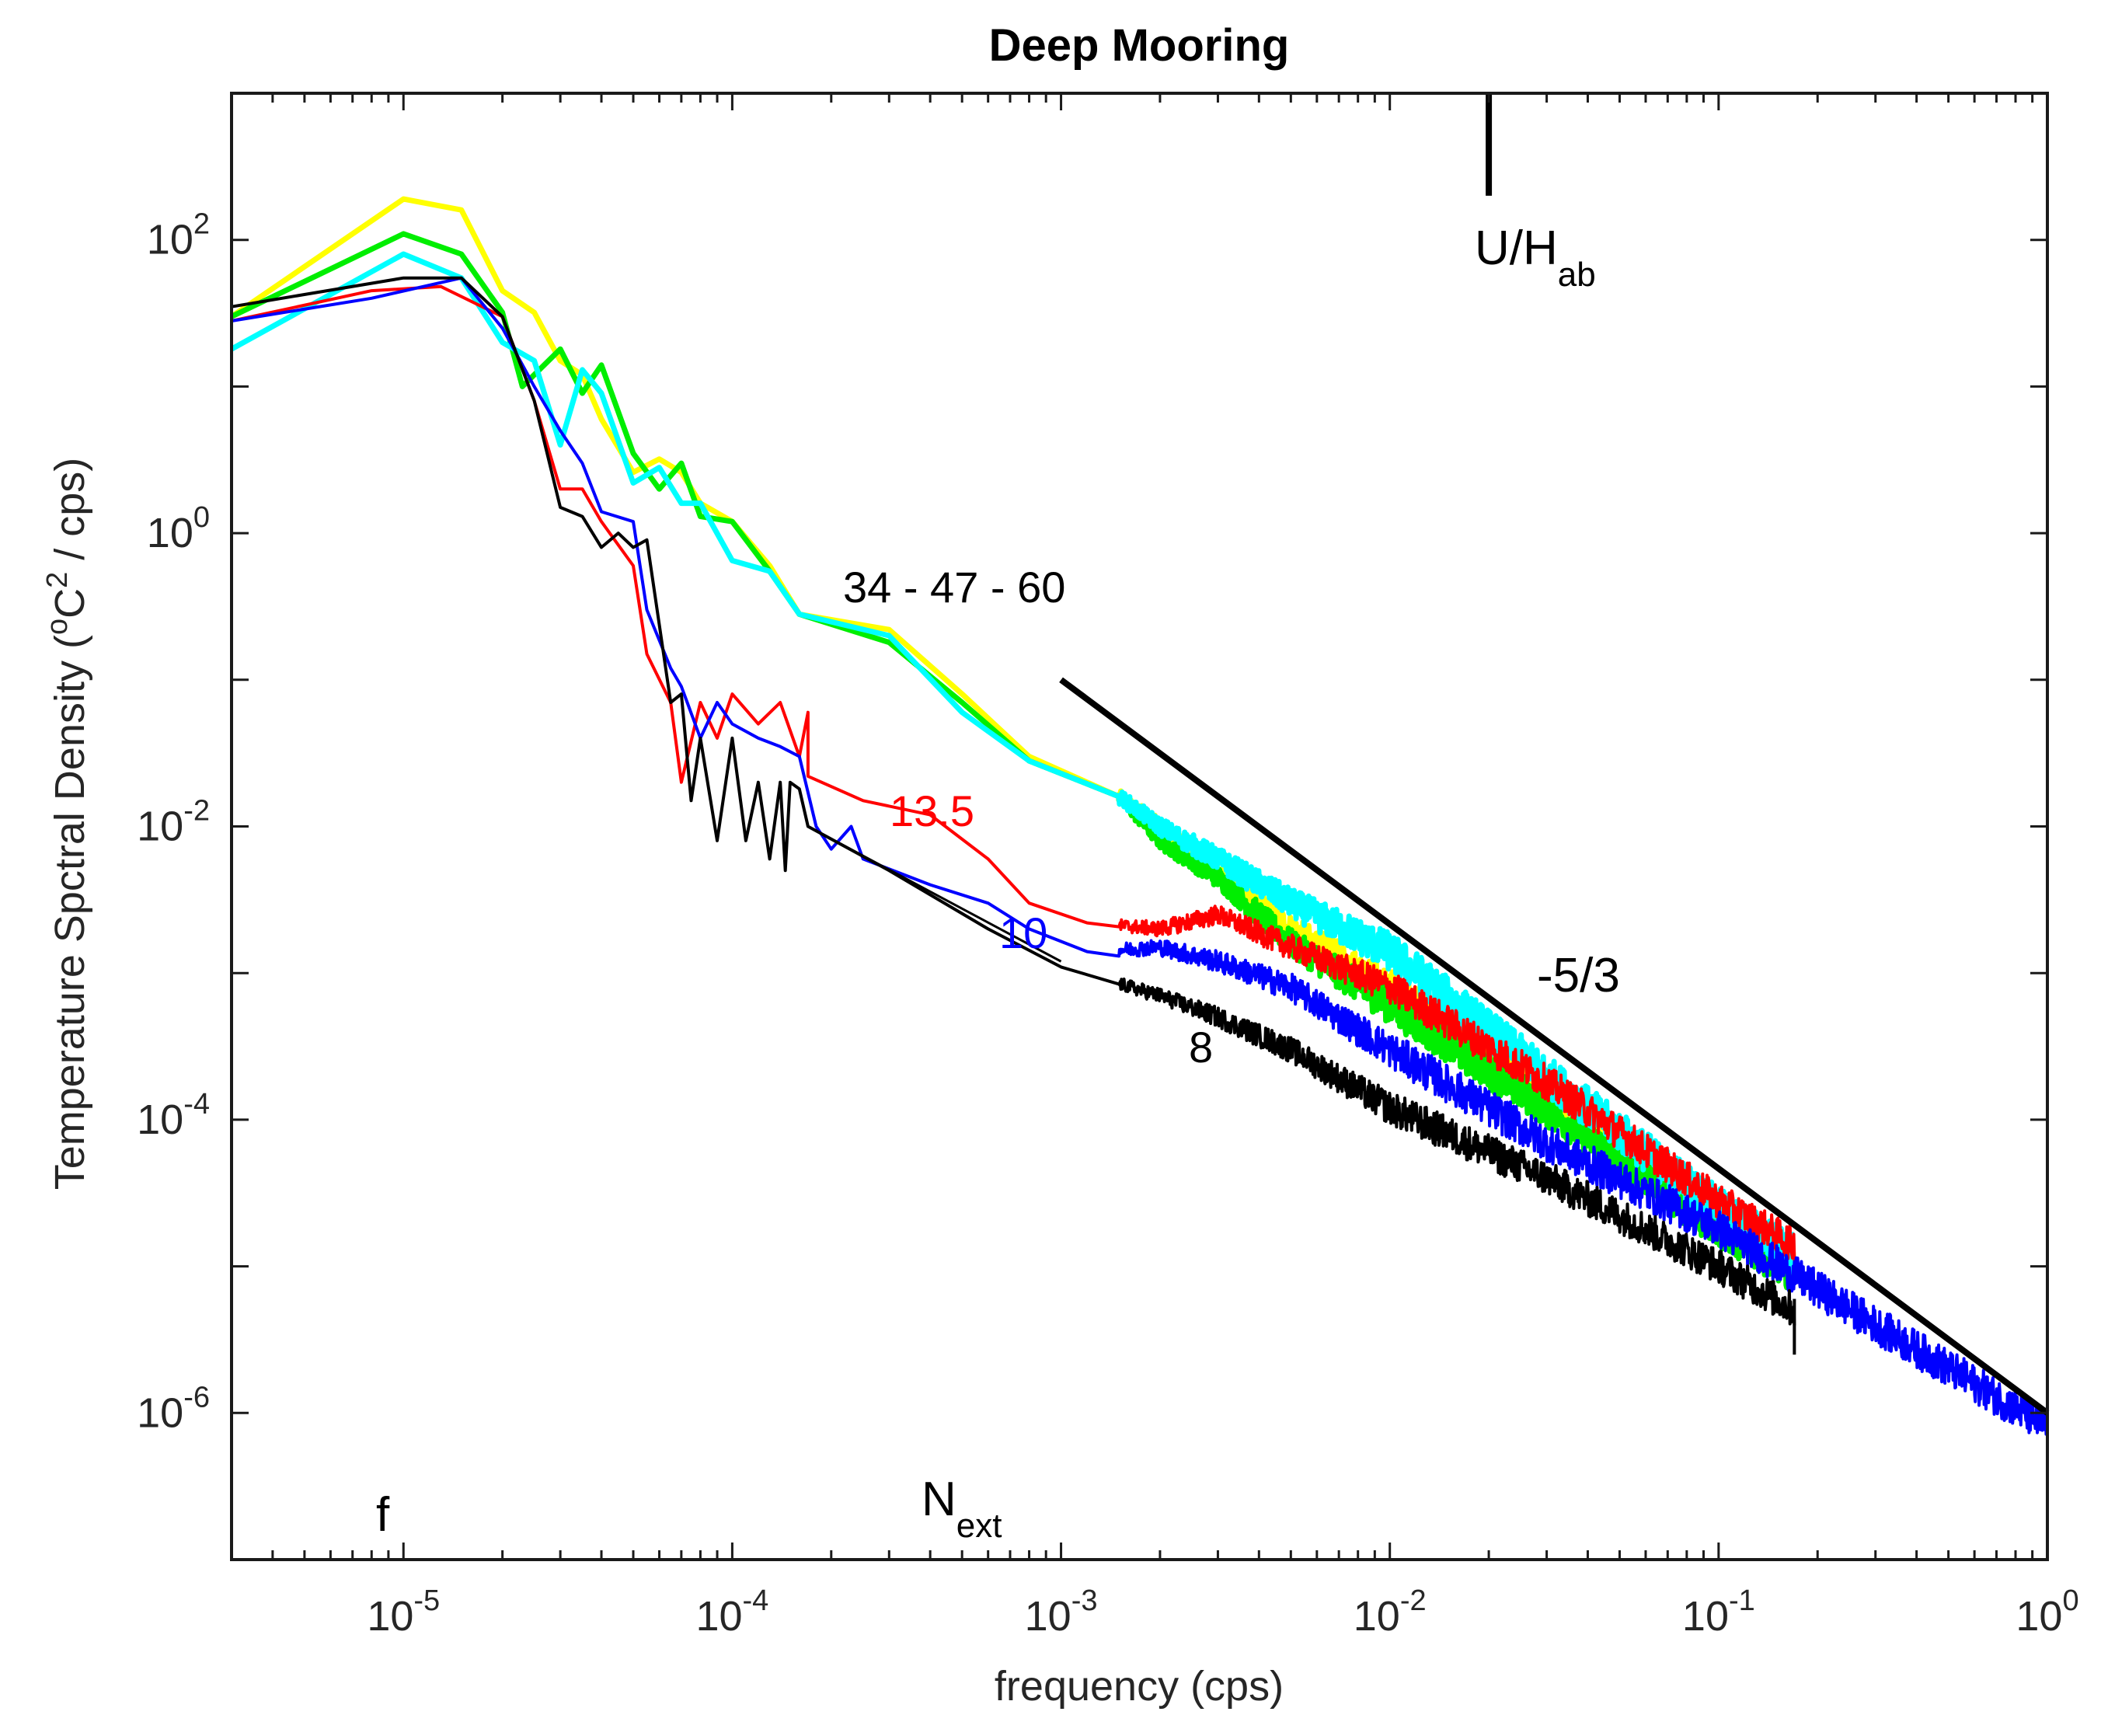  What do you see at coordinates (1201, 1048) in the screenshot?
I see `annotation-black-label: 8` at bounding box center [1201, 1048].